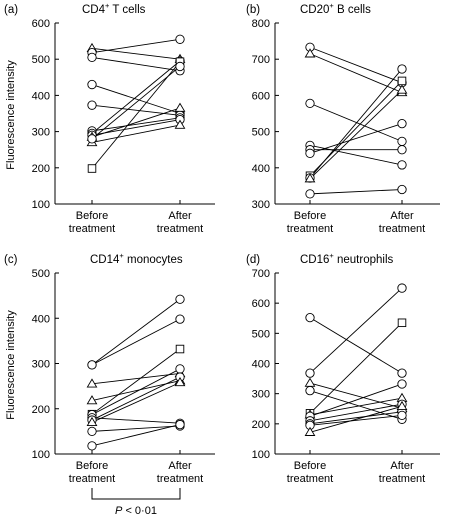  What do you see at coordinates (11, 260) in the screenshot?
I see `panel-letter: (c)` at bounding box center [11, 260].